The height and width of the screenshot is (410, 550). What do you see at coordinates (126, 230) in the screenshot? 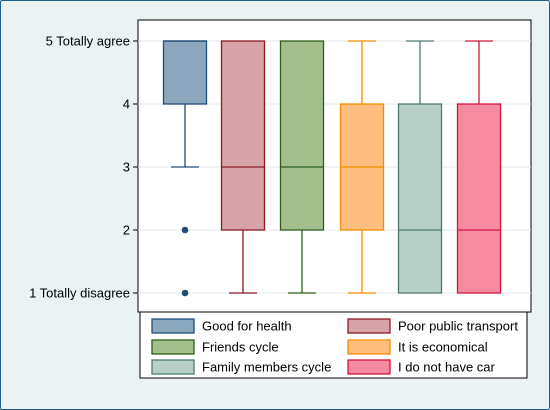
I see `y-tick-label: 2` at bounding box center [126, 230].